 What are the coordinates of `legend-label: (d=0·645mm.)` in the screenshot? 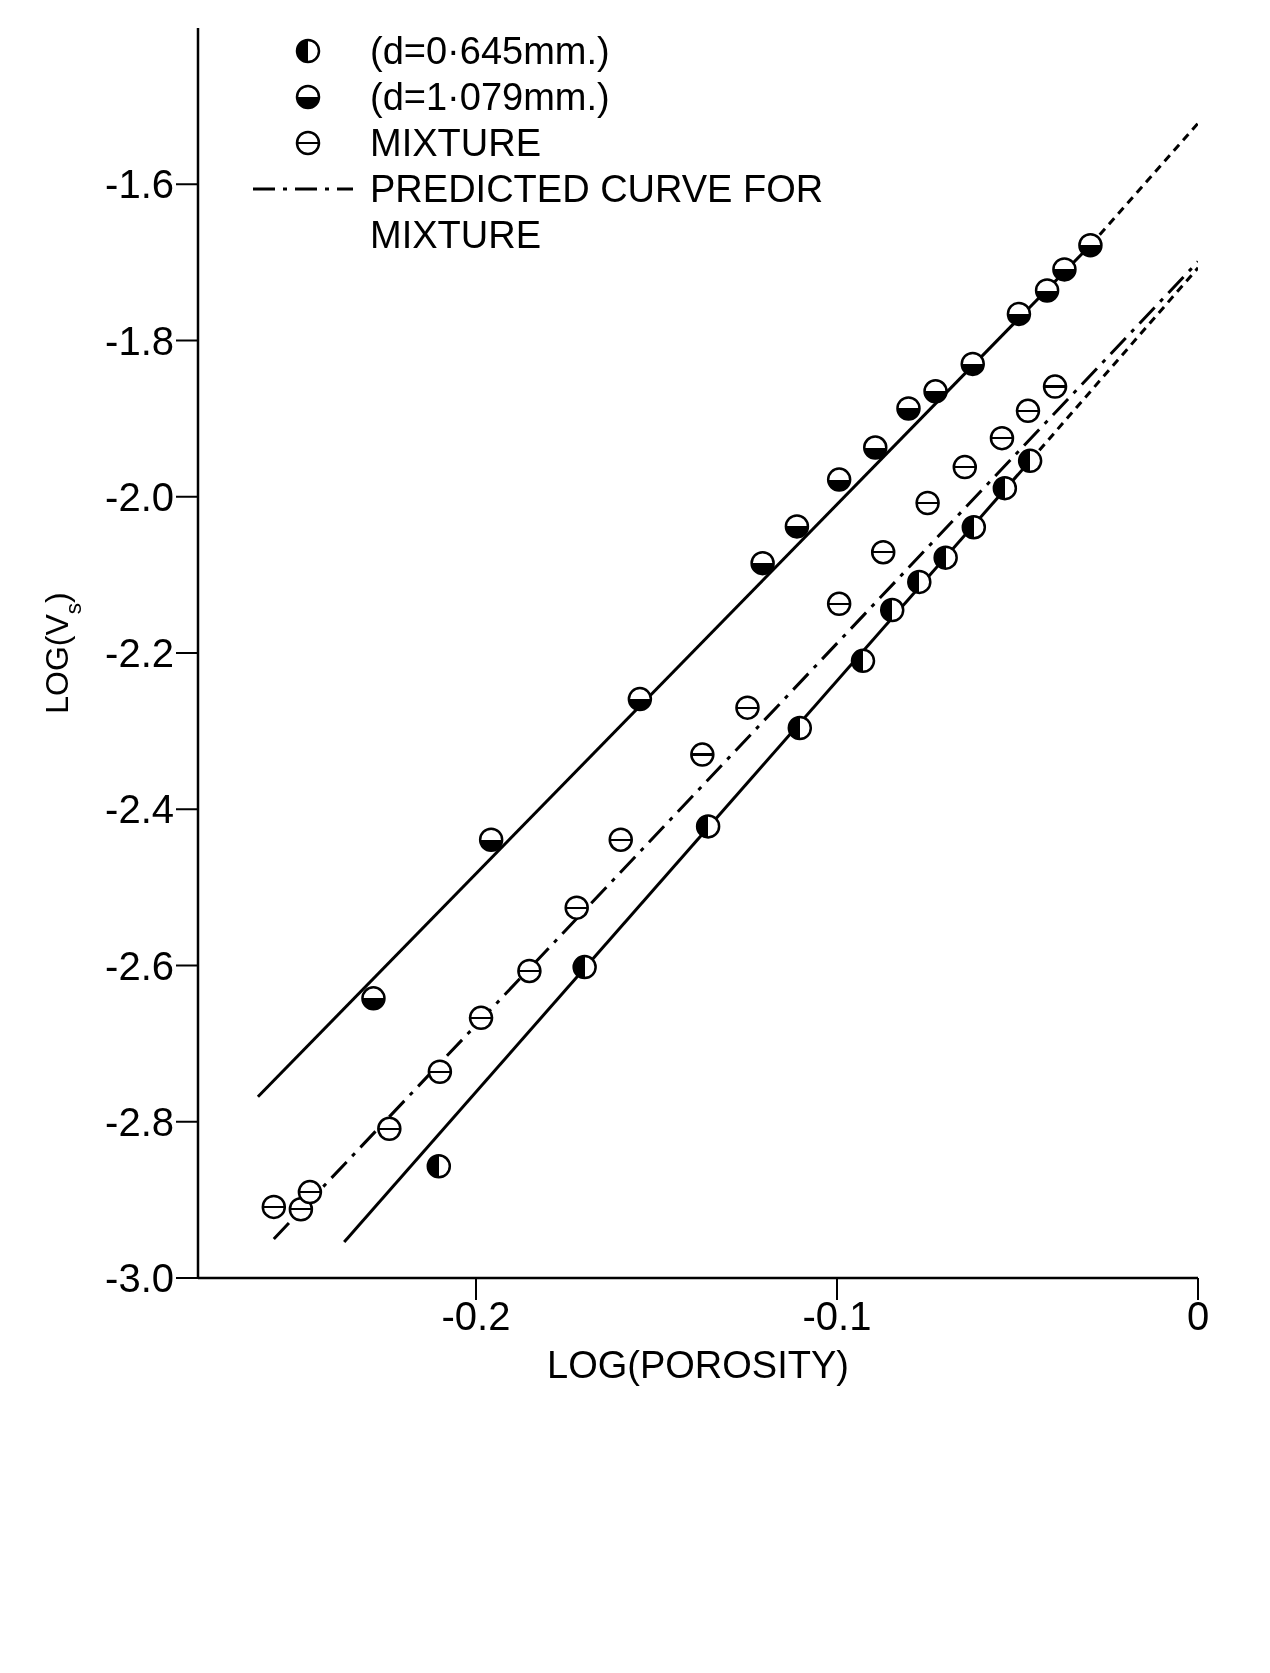 It's located at (490, 51).